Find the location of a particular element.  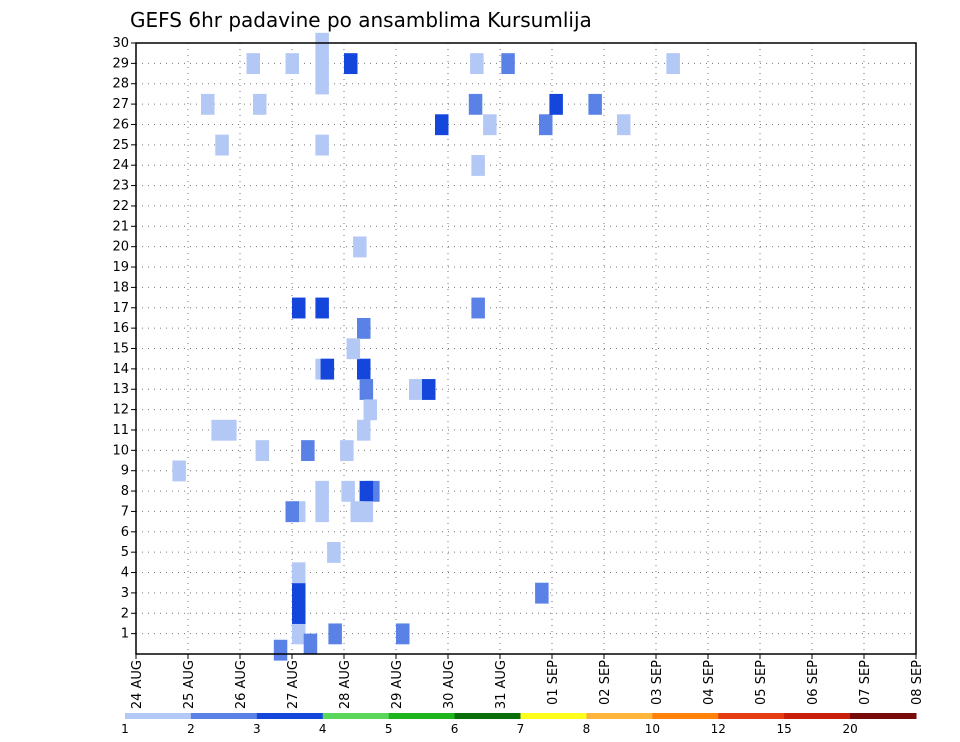

y-tick-label: 10 is located at coordinates (120, 450).